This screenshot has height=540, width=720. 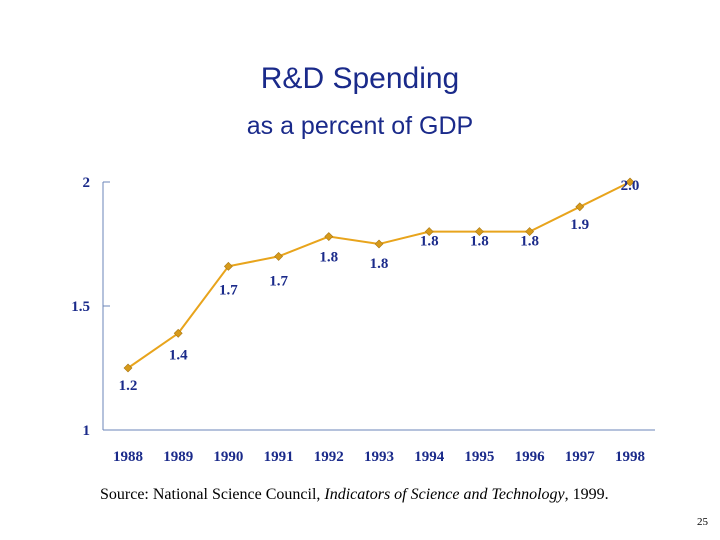 I want to click on data-label: 1.2, so click(x=128, y=386).